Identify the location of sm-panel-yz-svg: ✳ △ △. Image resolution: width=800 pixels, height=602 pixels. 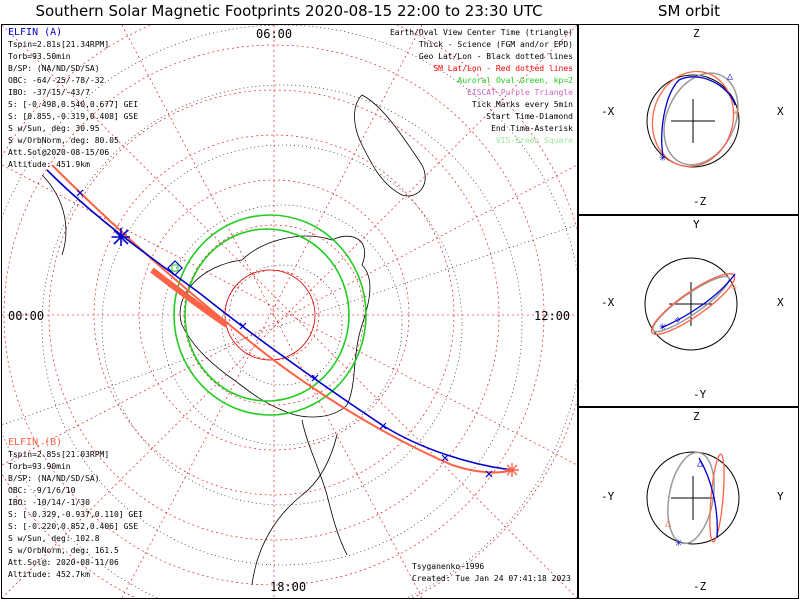
(693, 500).